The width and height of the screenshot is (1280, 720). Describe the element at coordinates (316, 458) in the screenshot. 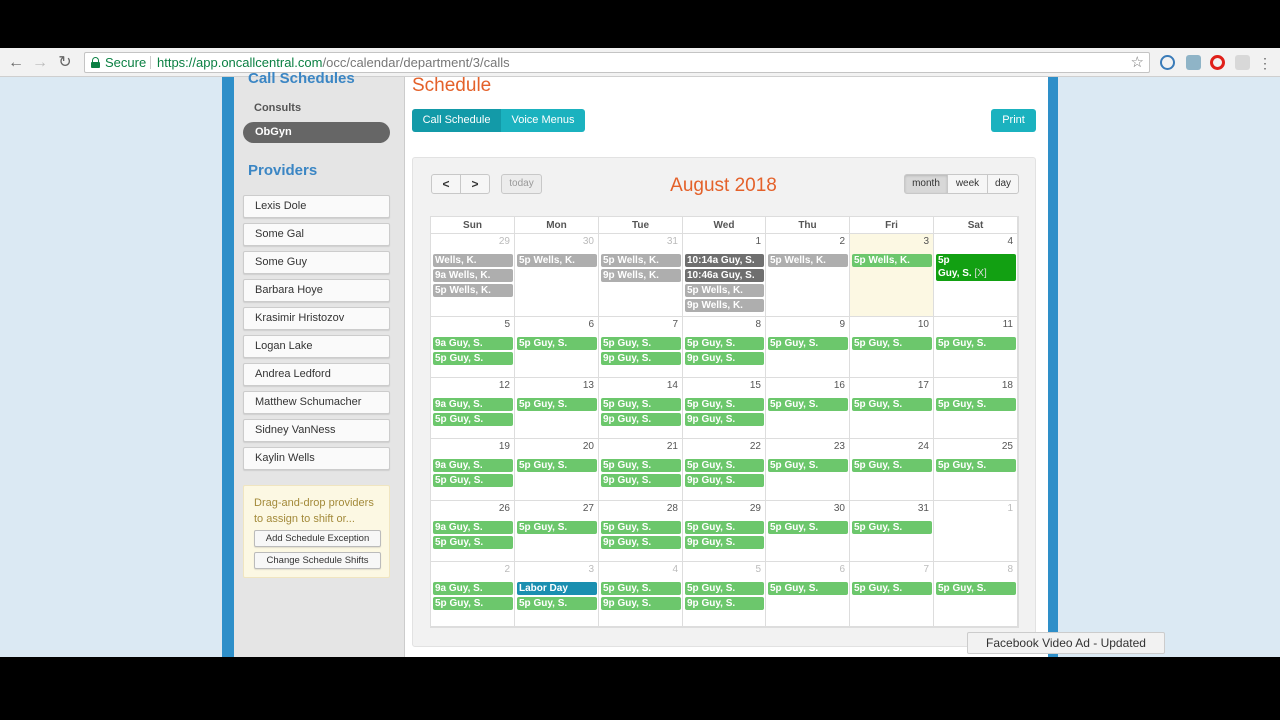

I see `provider-item: Kaylin Wells` at that location.